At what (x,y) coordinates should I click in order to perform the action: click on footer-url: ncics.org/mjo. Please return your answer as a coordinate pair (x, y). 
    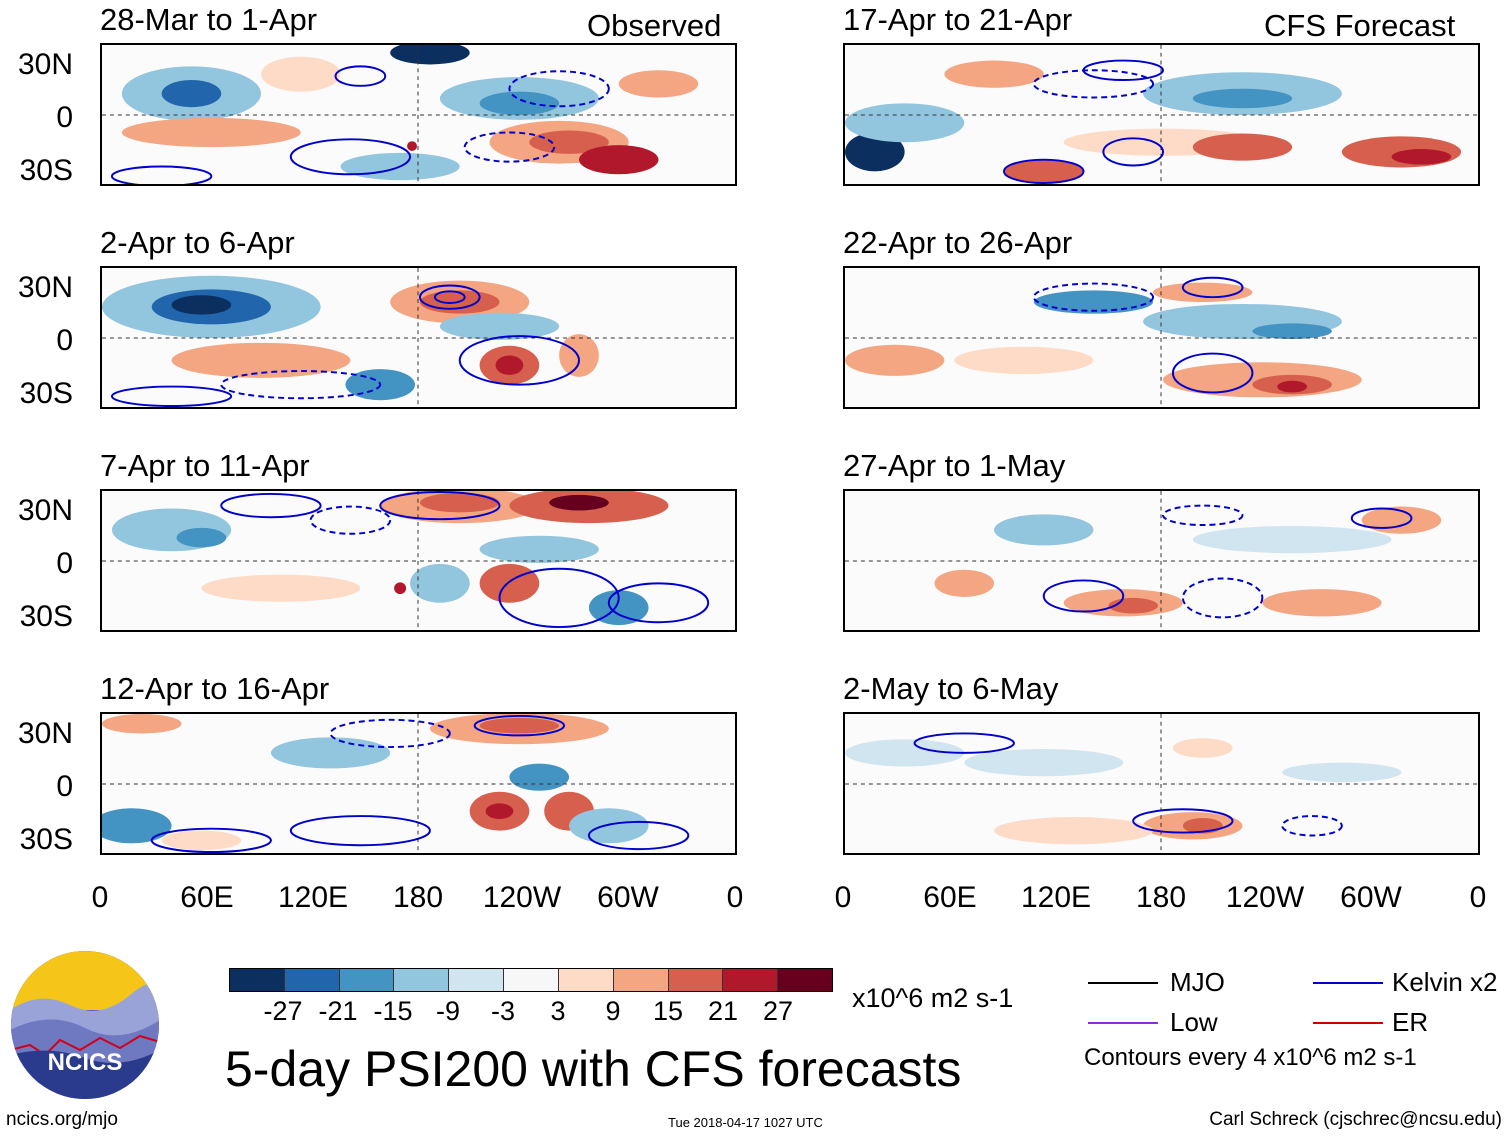
    Looking at the image, I should click on (62, 1119).